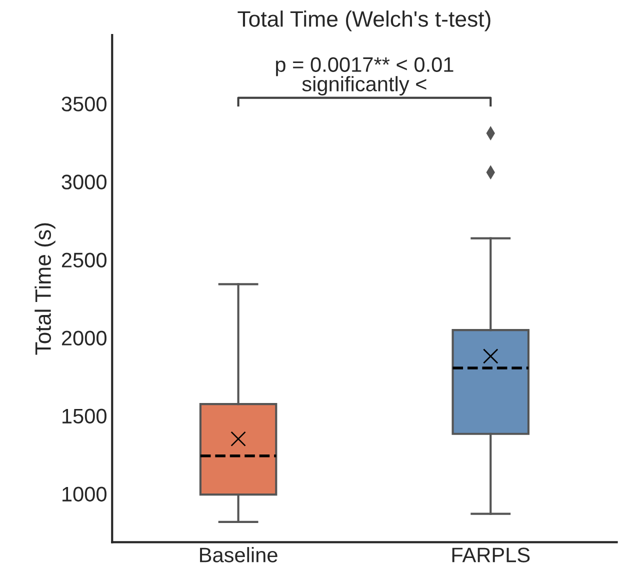 This screenshot has width=623, height=583. I want to click on y-tick-label: 2500, so click(84, 260).